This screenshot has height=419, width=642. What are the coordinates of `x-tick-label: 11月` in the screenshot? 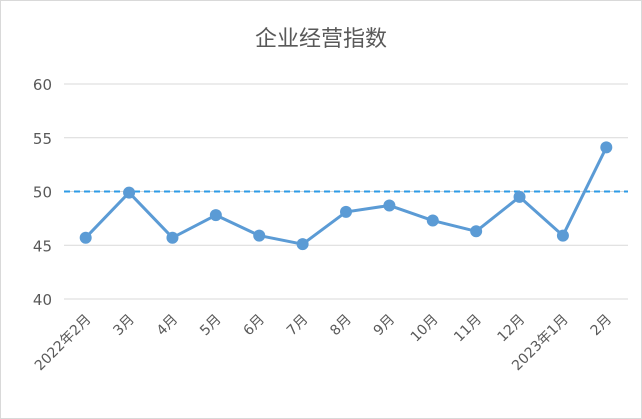 It's located at (468, 329).